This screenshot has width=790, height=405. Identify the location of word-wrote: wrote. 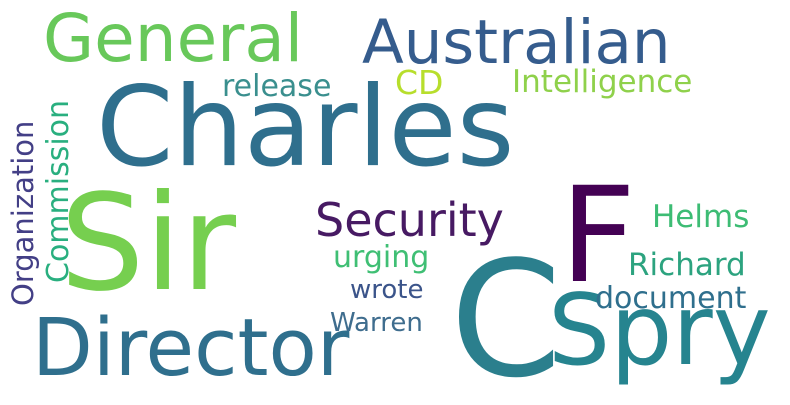
(387, 290).